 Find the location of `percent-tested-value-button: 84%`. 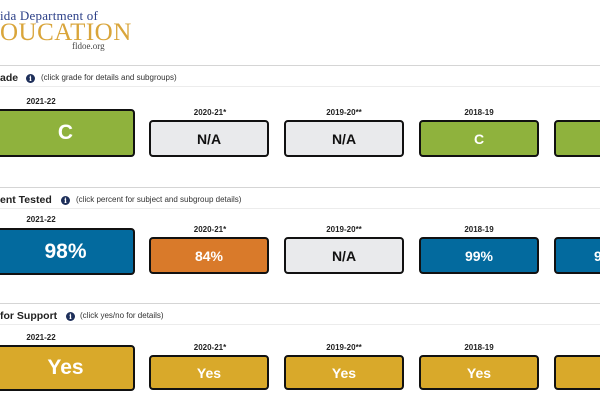

percent-tested-value-button: 84% is located at coordinates (209, 255).